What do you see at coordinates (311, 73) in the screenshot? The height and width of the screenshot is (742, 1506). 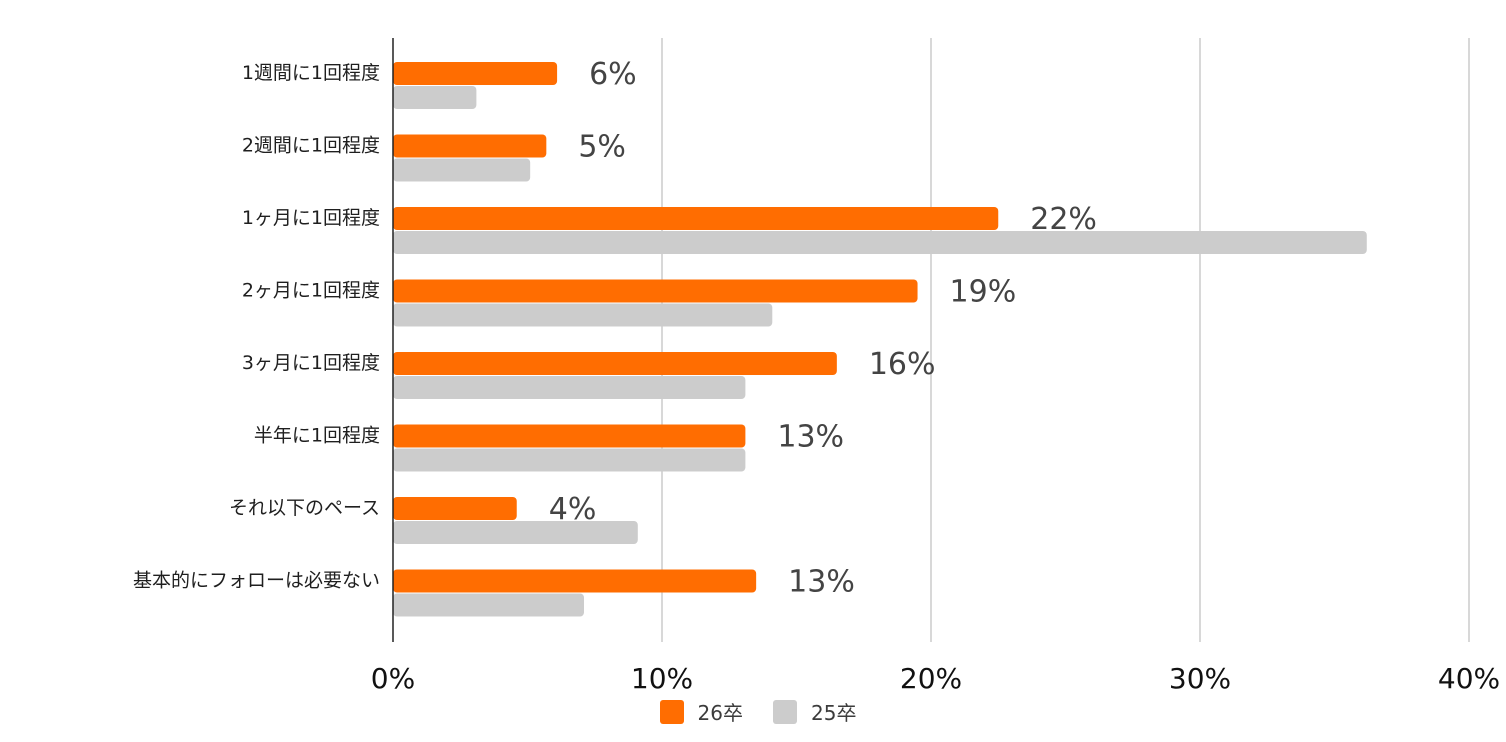 I see `category-label: 1週間に1回程度` at bounding box center [311, 73].